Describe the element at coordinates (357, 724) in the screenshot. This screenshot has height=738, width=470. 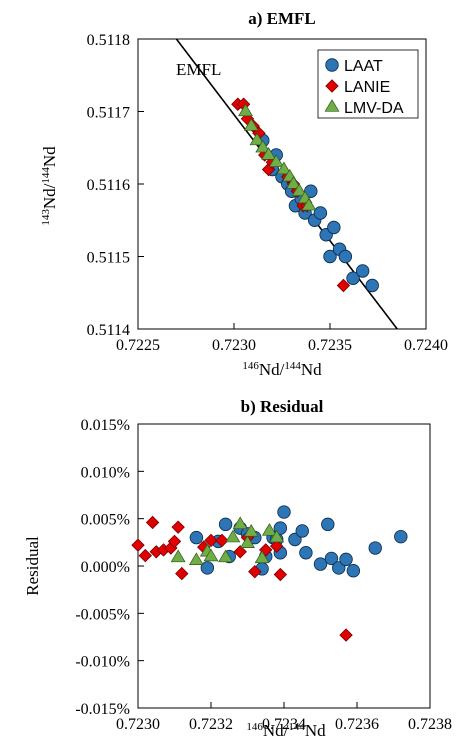
I see `x-tick-label: 0.7236` at that location.